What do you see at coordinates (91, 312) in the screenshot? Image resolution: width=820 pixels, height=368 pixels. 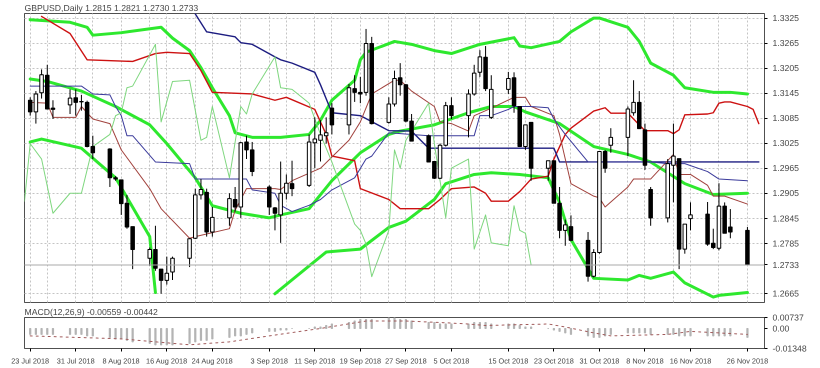 I see `chart-title: MACD(12,26,9) -0.00559 -0.00442` at bounding box center [91, 312].